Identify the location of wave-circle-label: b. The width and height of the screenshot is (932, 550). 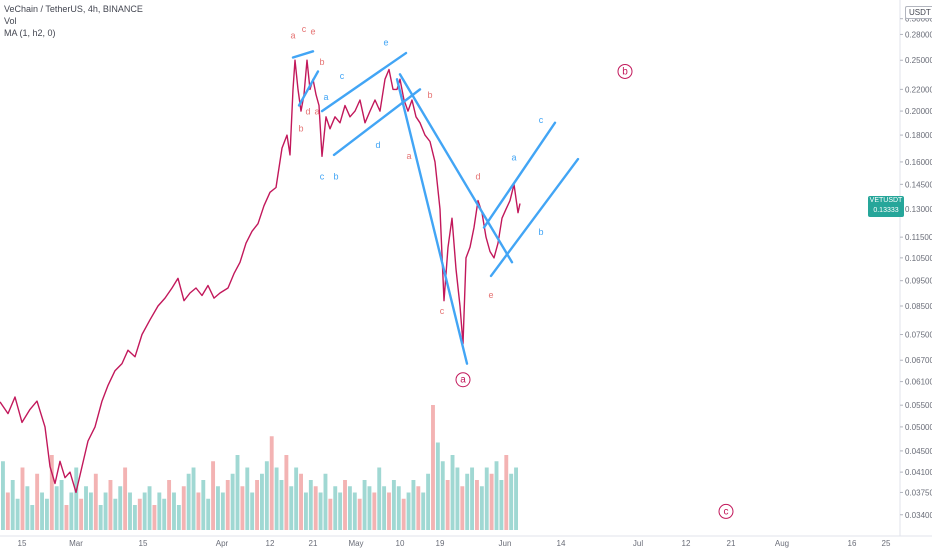
(625, 71).